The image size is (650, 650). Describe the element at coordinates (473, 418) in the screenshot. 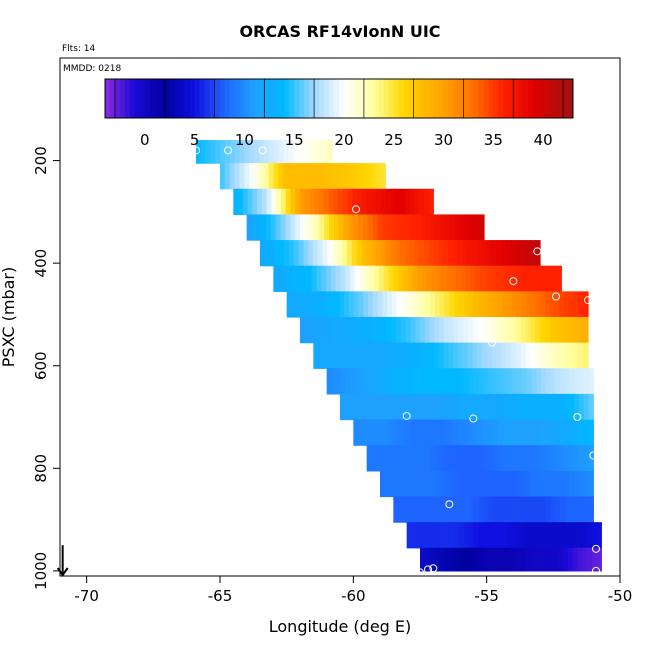

I see `observation-point` at that location.